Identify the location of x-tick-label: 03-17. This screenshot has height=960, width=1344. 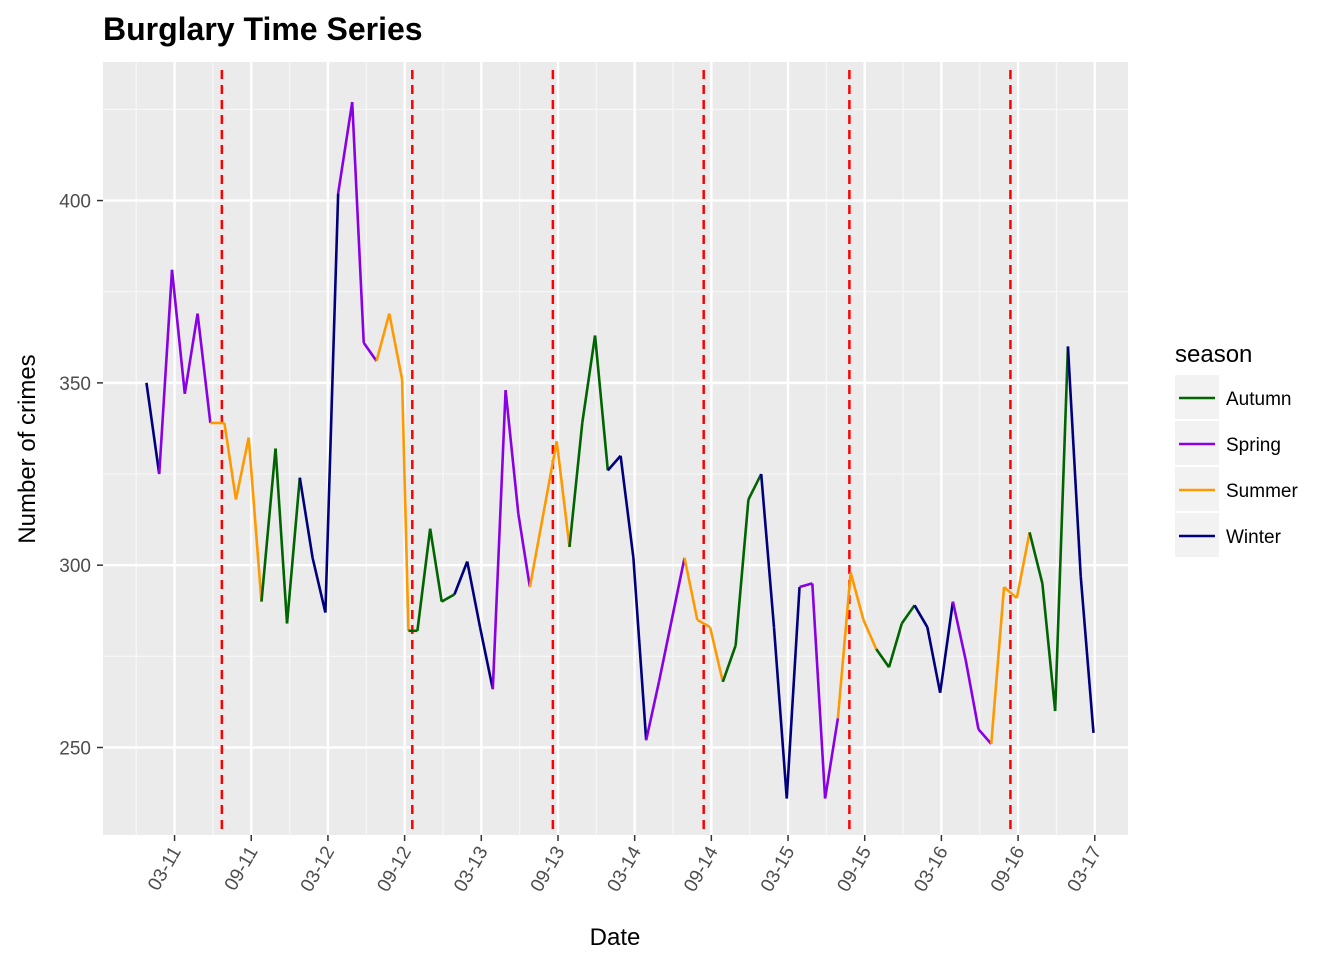
(1085, 869).